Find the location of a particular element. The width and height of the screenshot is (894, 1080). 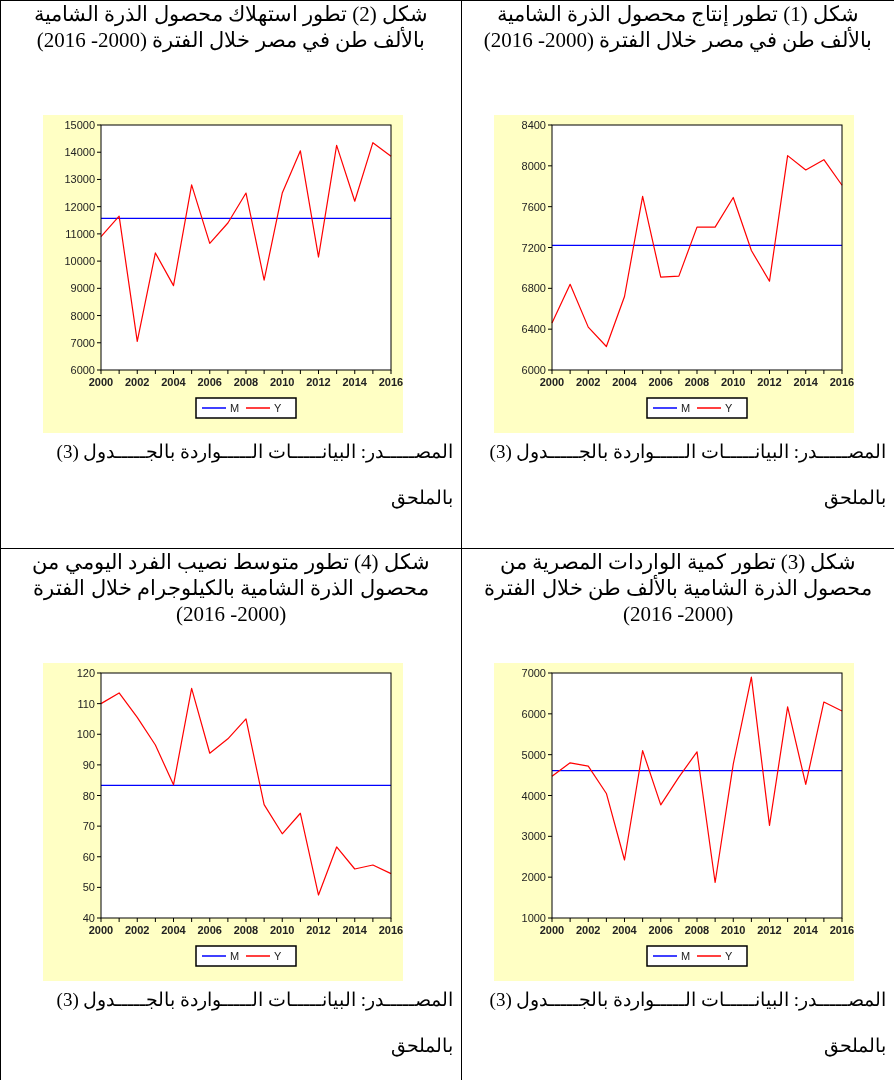

y-tick-label: 50 is located at coordinates (88, 887).